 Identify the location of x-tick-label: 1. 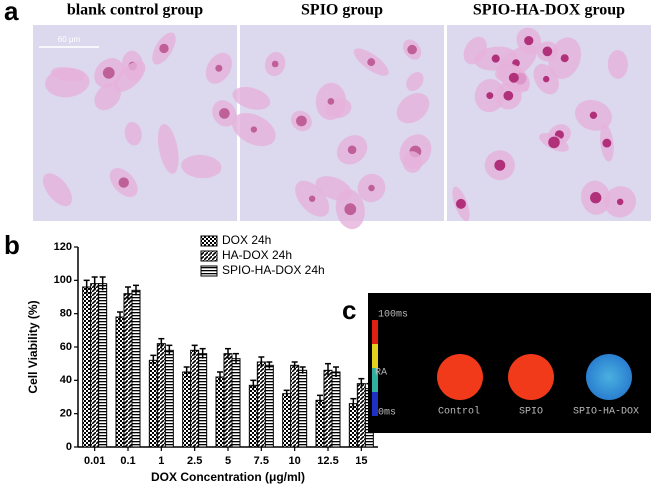
(161, 461).